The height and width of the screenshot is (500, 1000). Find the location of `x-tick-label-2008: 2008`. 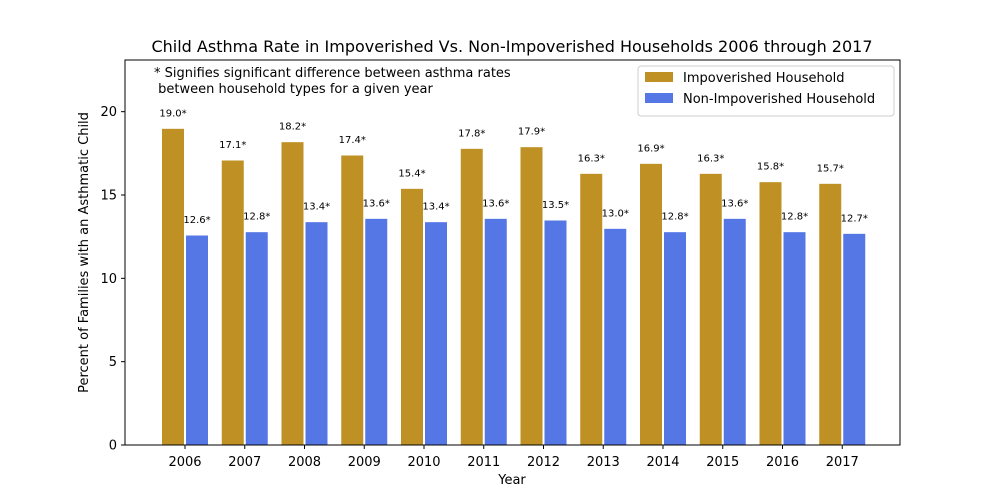

x-tick-label-2008: 2008 is located at coordinates (304, 462).